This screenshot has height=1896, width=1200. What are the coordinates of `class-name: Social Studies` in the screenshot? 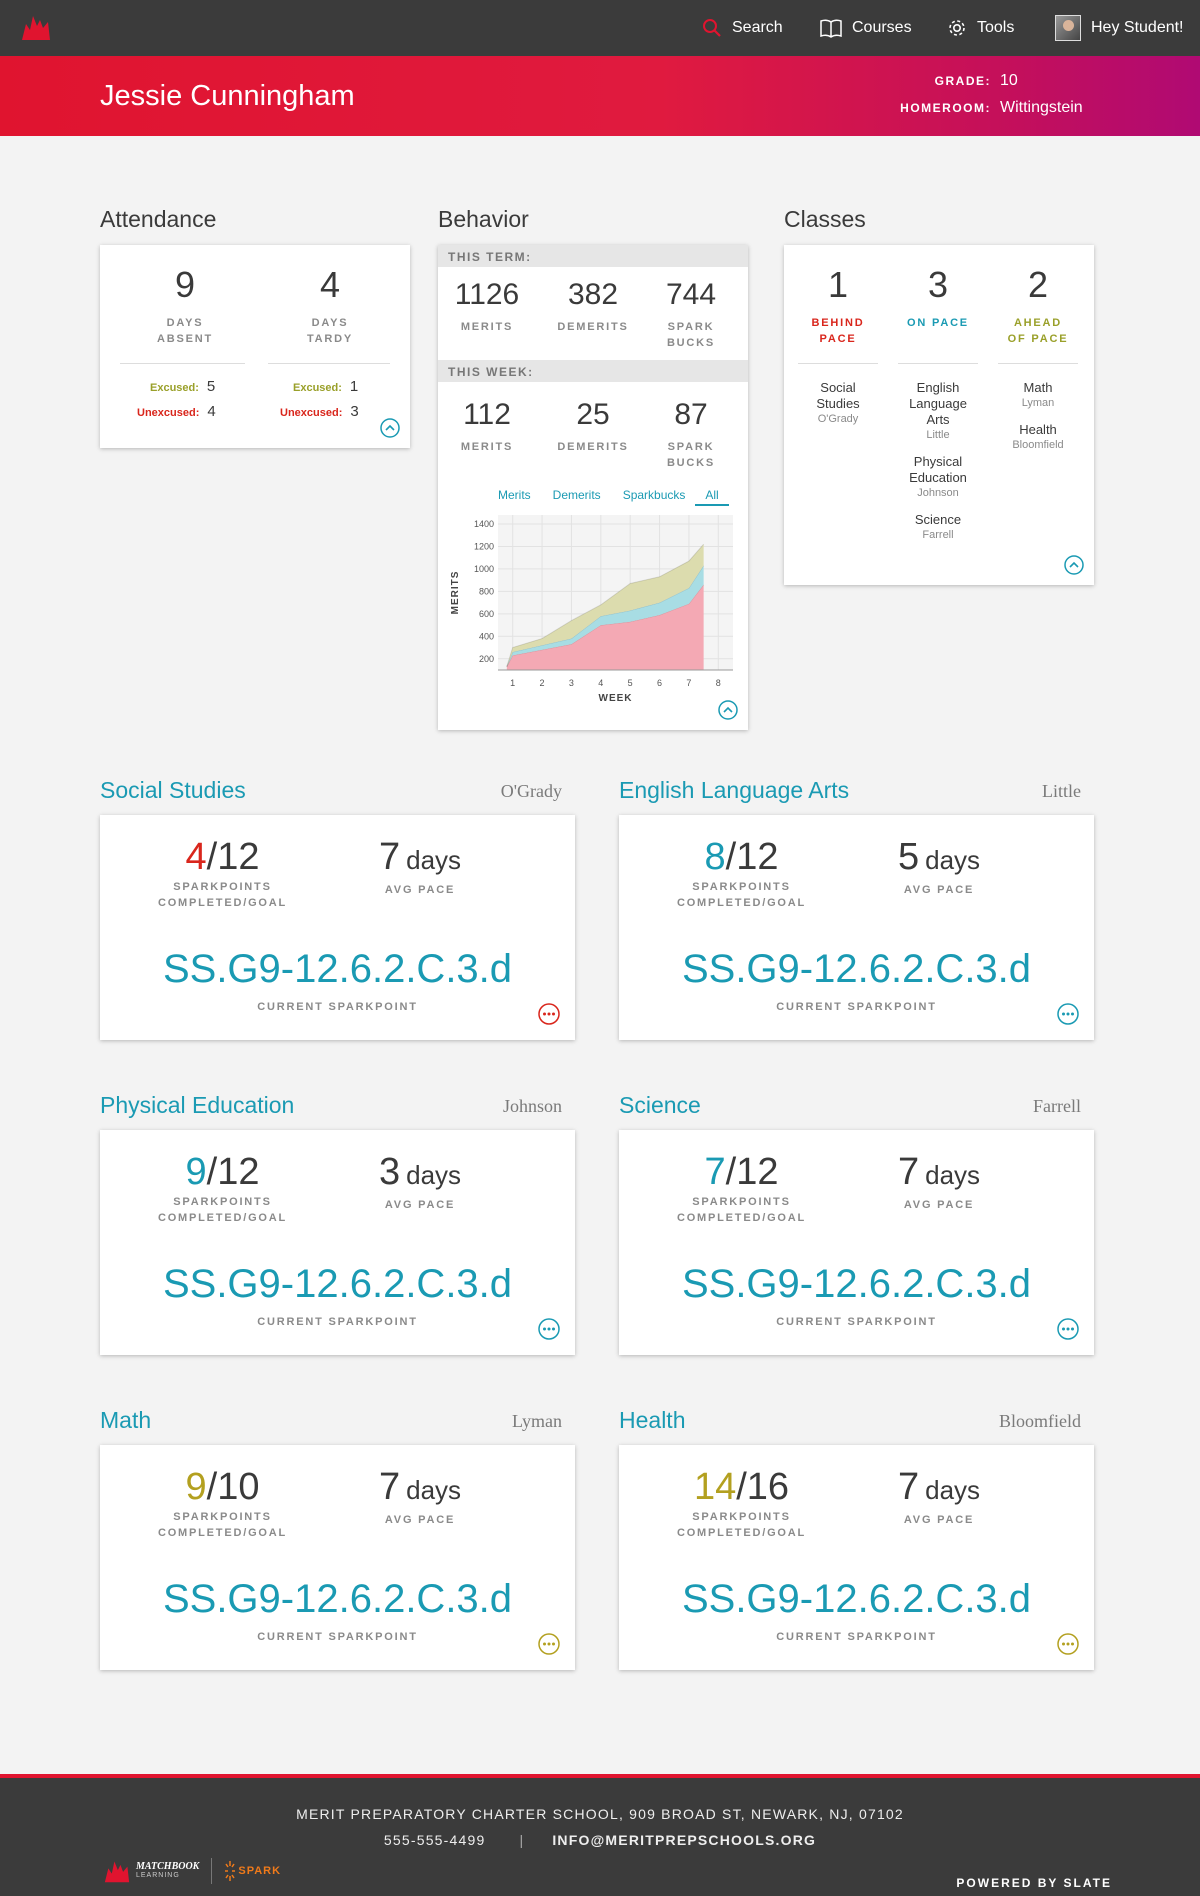 It's located at (838, 395).